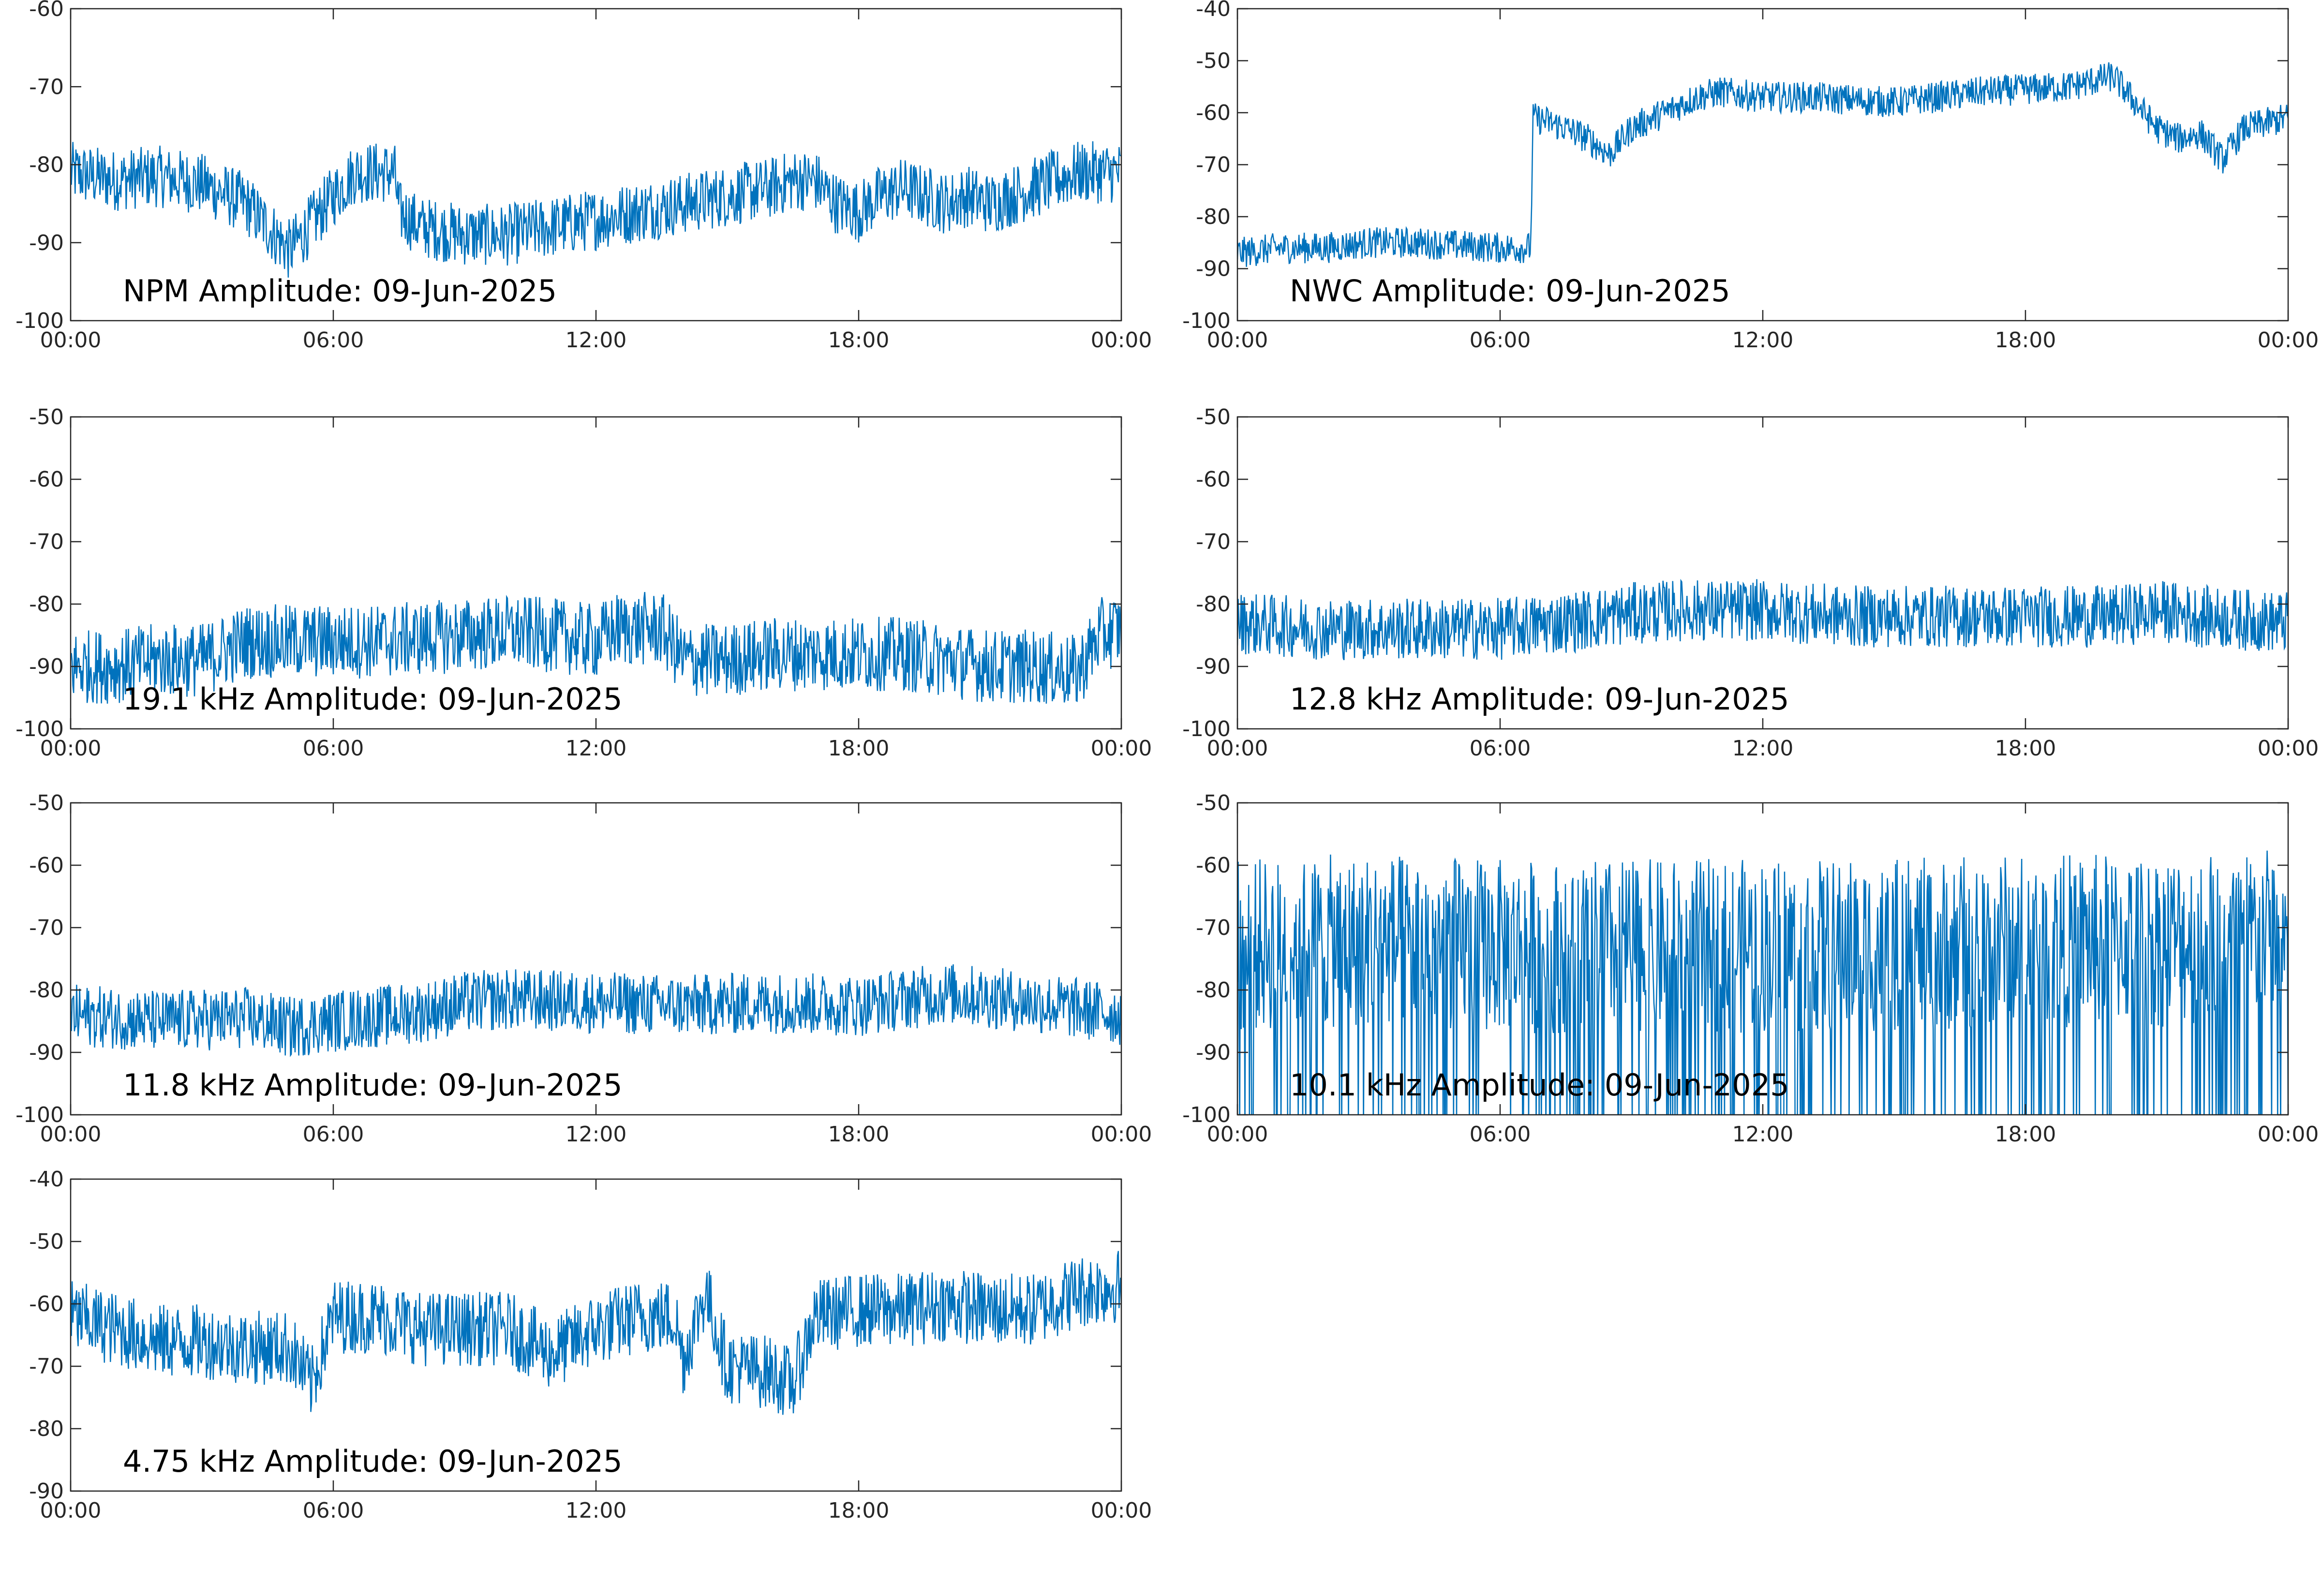  I want to click on panel-title: 4.75 kHz Amplitude: 09-Jun-2025, so click(373, 1461).